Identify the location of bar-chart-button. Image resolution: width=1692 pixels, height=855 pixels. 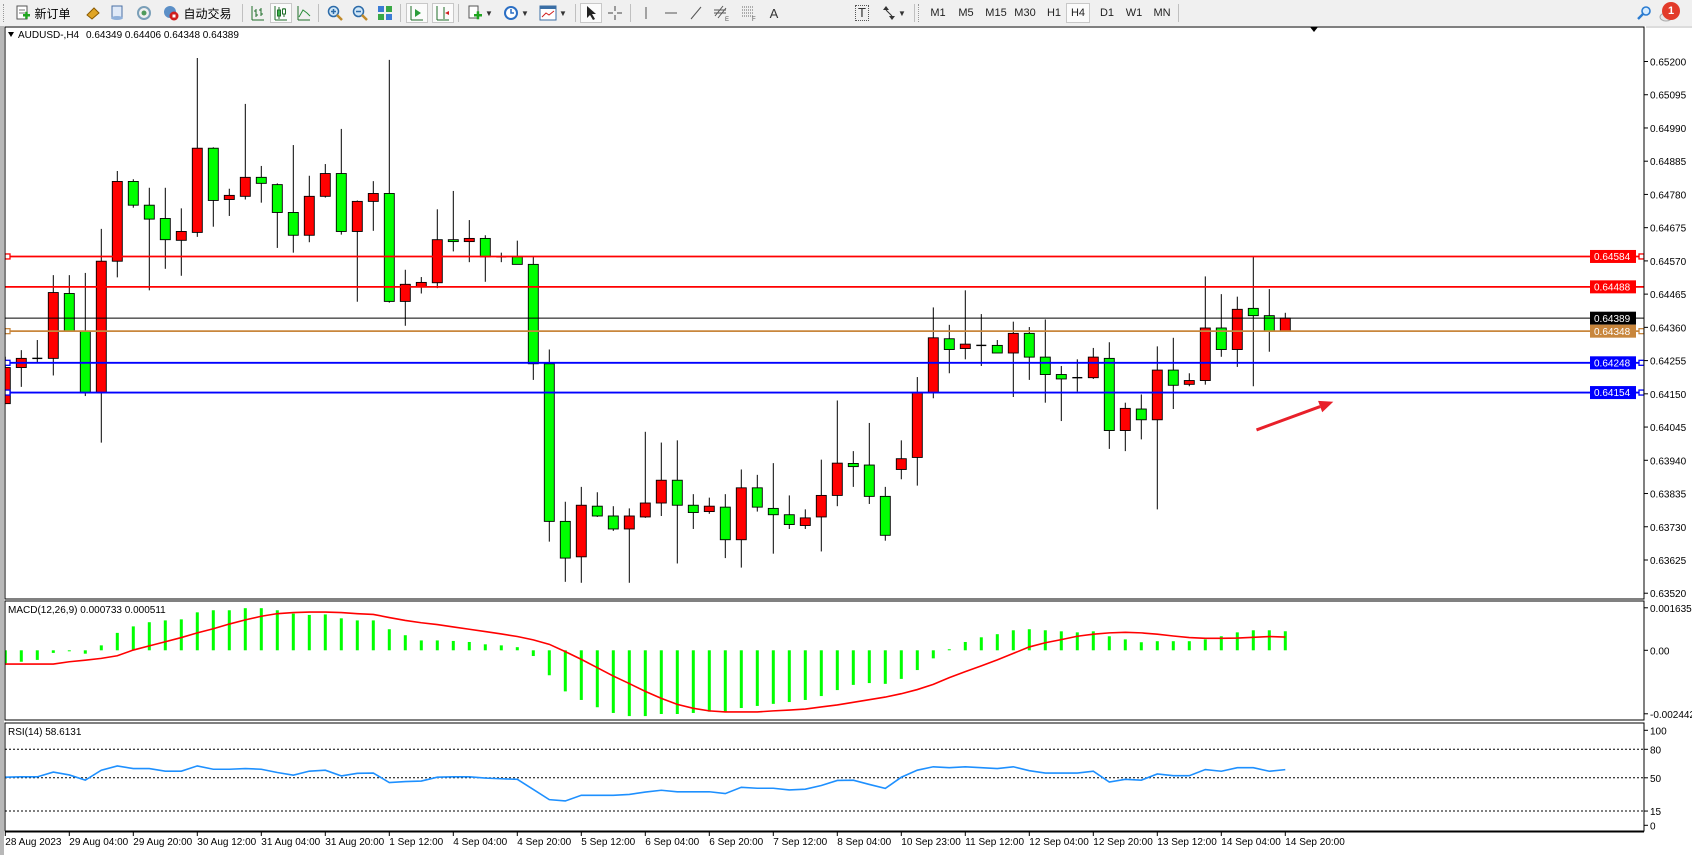
(258, 13).